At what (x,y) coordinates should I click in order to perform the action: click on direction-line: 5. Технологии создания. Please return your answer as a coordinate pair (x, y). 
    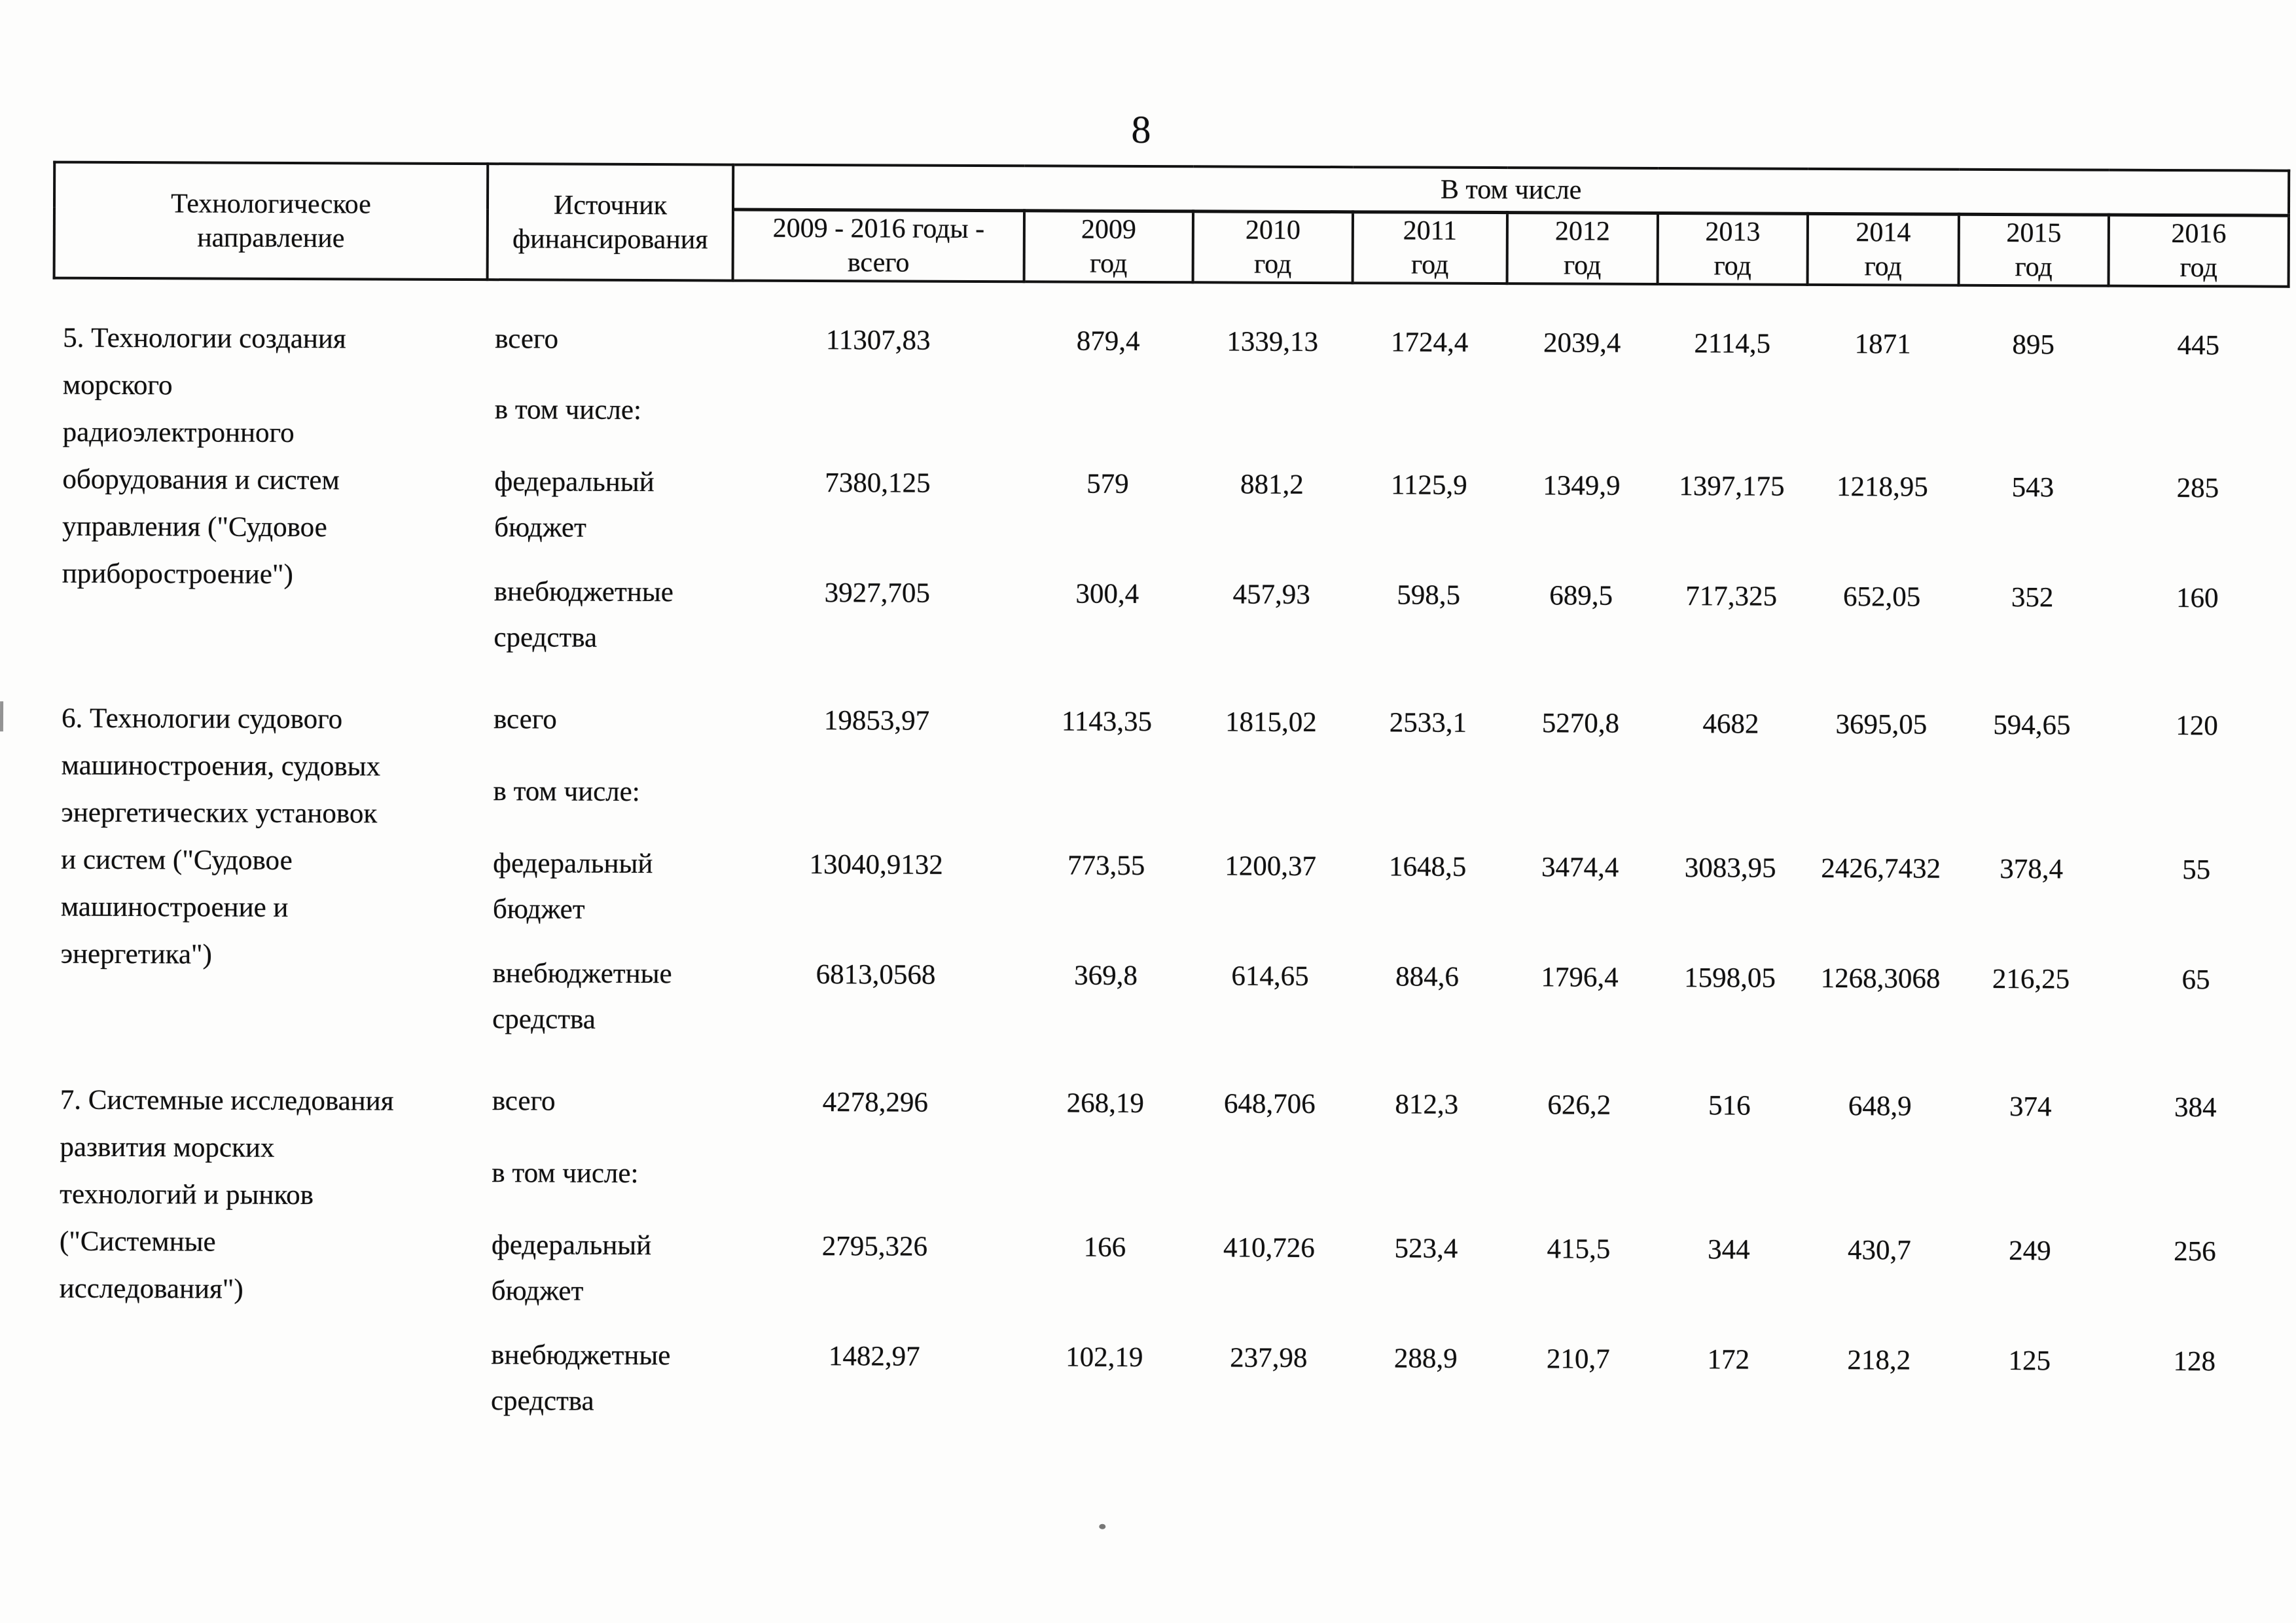
    Looking at the image, I should click on (204, 338).